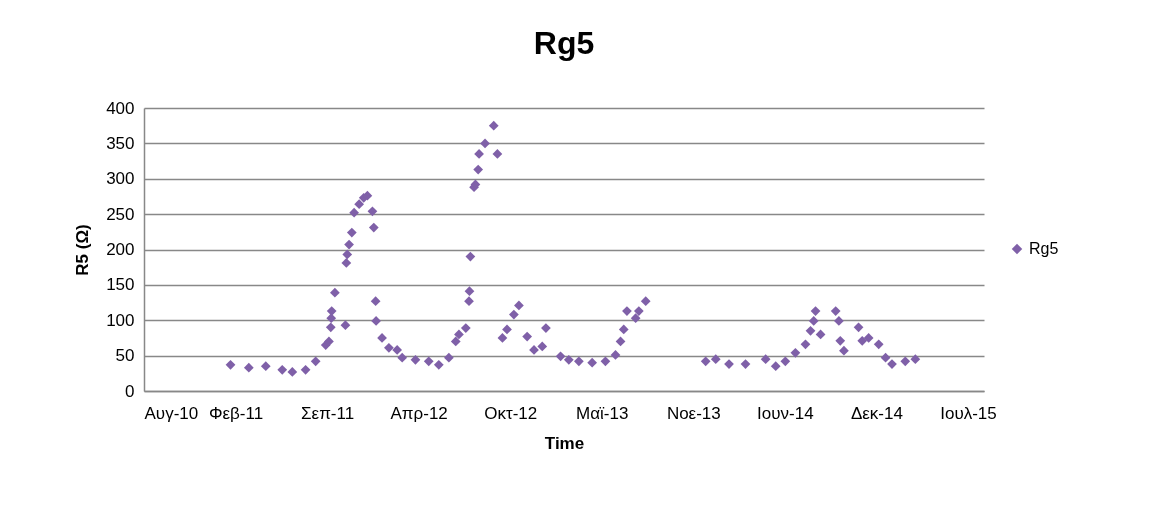 The width and height of the screenshot is (1152, 521). What do you see at coordinates (785, 413) in the screenshot?
I see `x-tick-label: Ιουν-14` at bounding box center [785, 413].